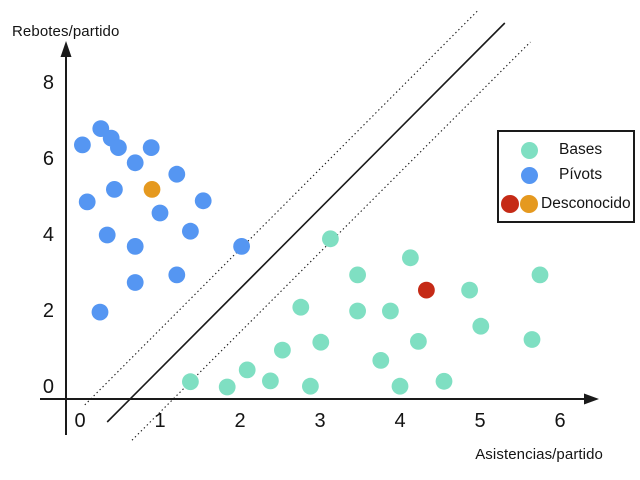  What do you see at coordinates (539, 454) in the screenshot?
I see `x-axis-title: Asistencias/partido` at bounding box center [539, 454].